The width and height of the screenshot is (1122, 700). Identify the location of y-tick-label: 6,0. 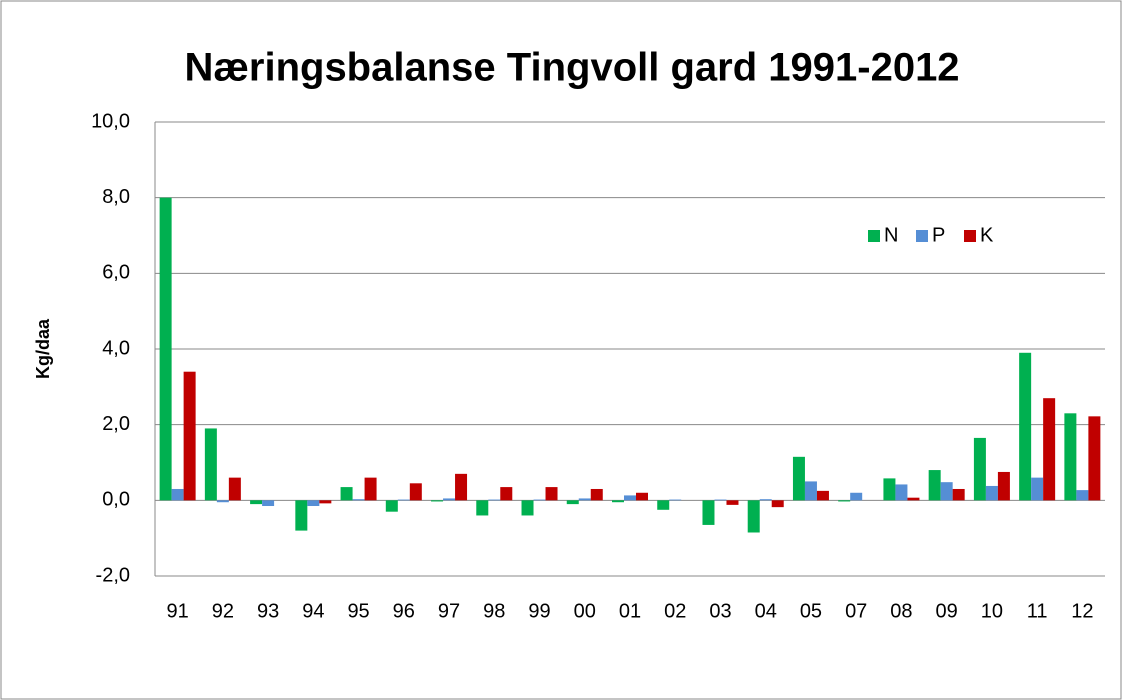
(116, 273).